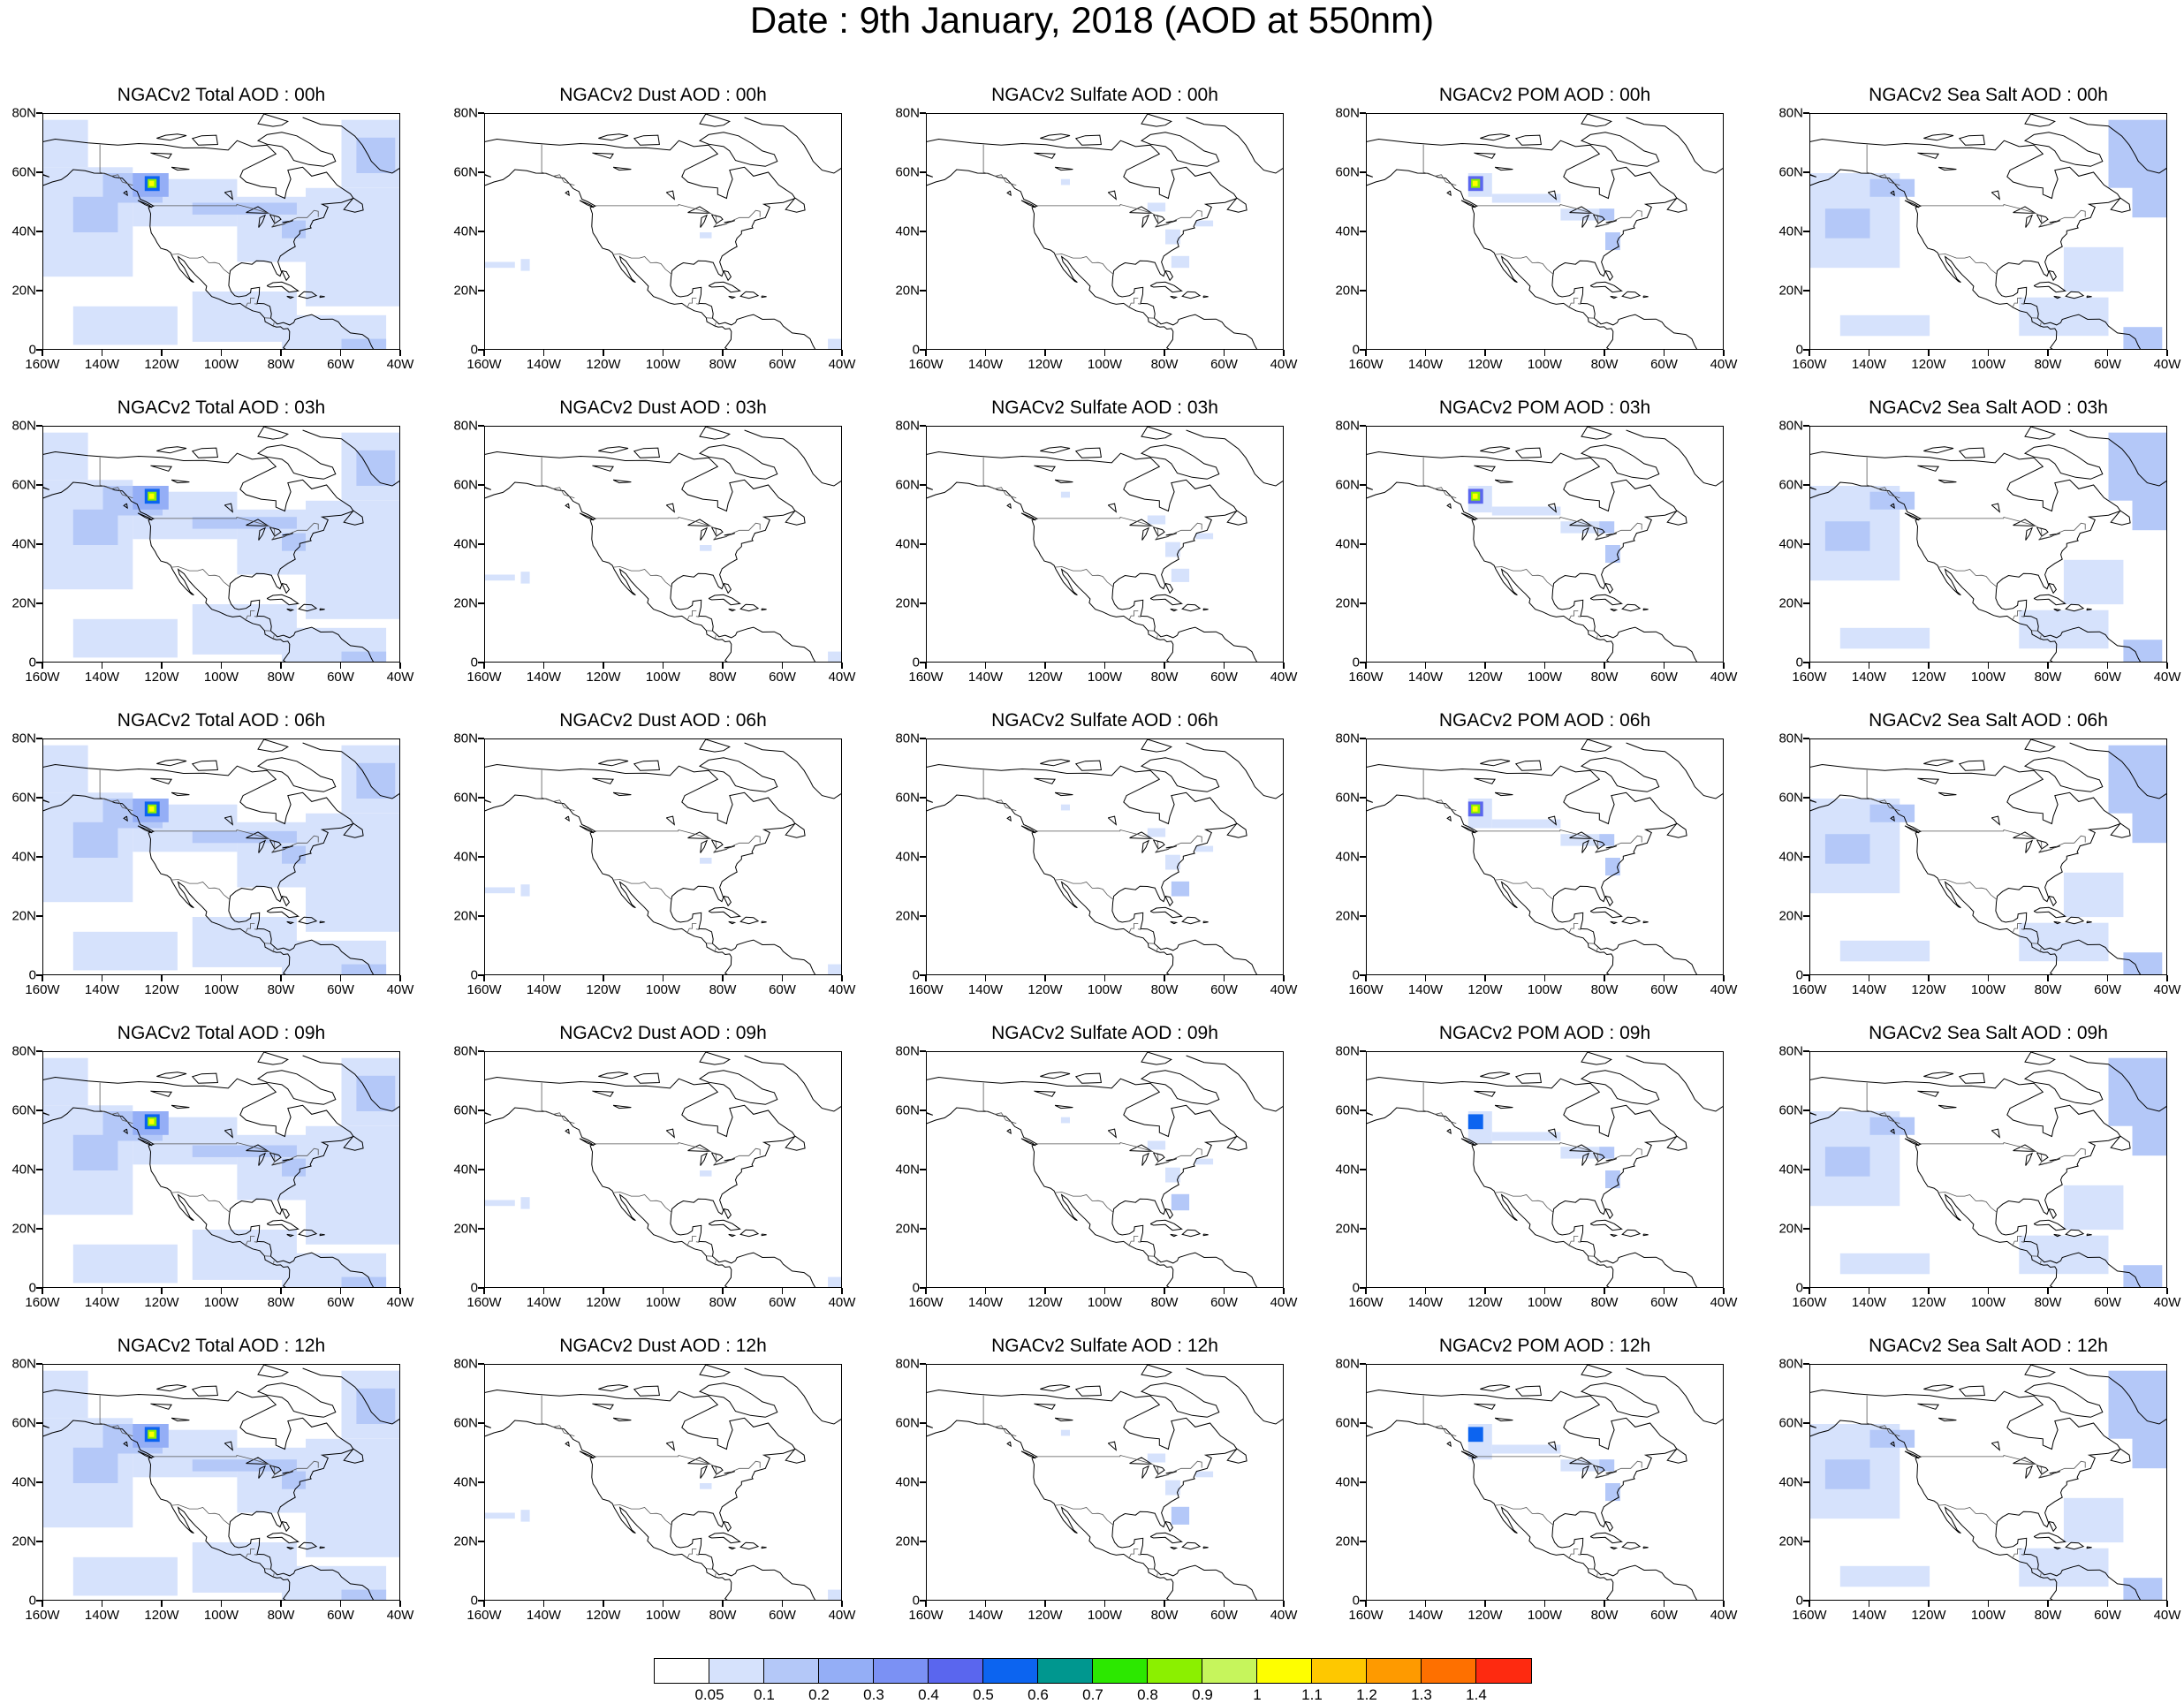  What do you see at coordinates (23, 291) in the screenshot?
I see `y-tick-label: 20N` at bounding box center [23, 291].